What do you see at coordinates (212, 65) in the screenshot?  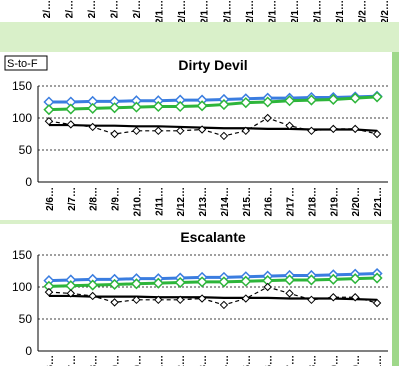 I see `chart-title: Dirty Devil` at bounding box center [212, 65].